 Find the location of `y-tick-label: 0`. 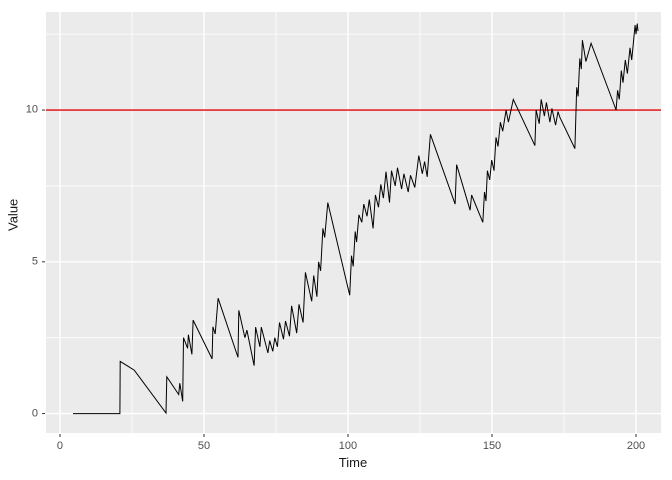

y-tick-label: 0 is located at coordinates (34, 413).